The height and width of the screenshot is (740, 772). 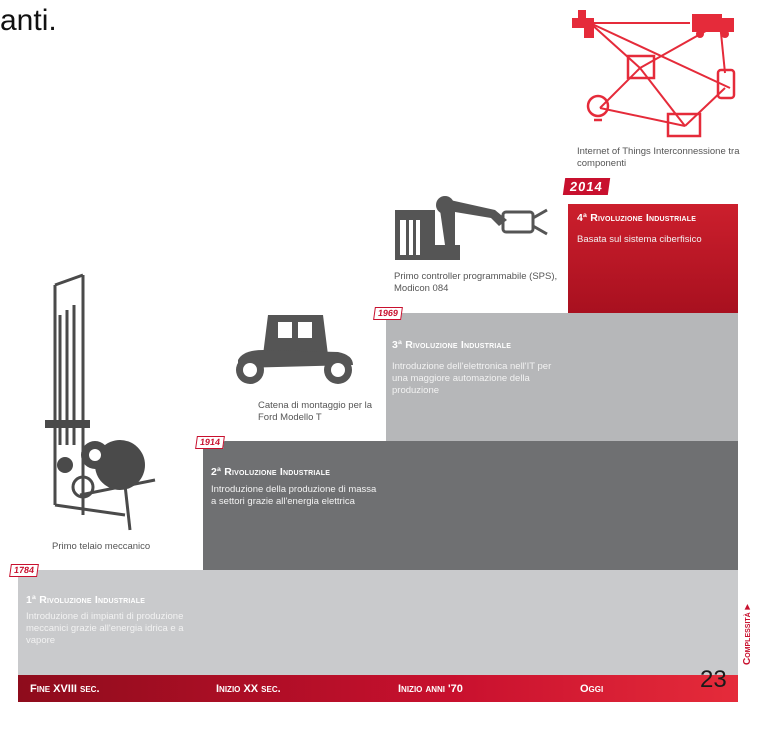 What do you see at coordinates (653, 622) in the screenshot?
I see `step-4-base` at bounding box center [653, 622].